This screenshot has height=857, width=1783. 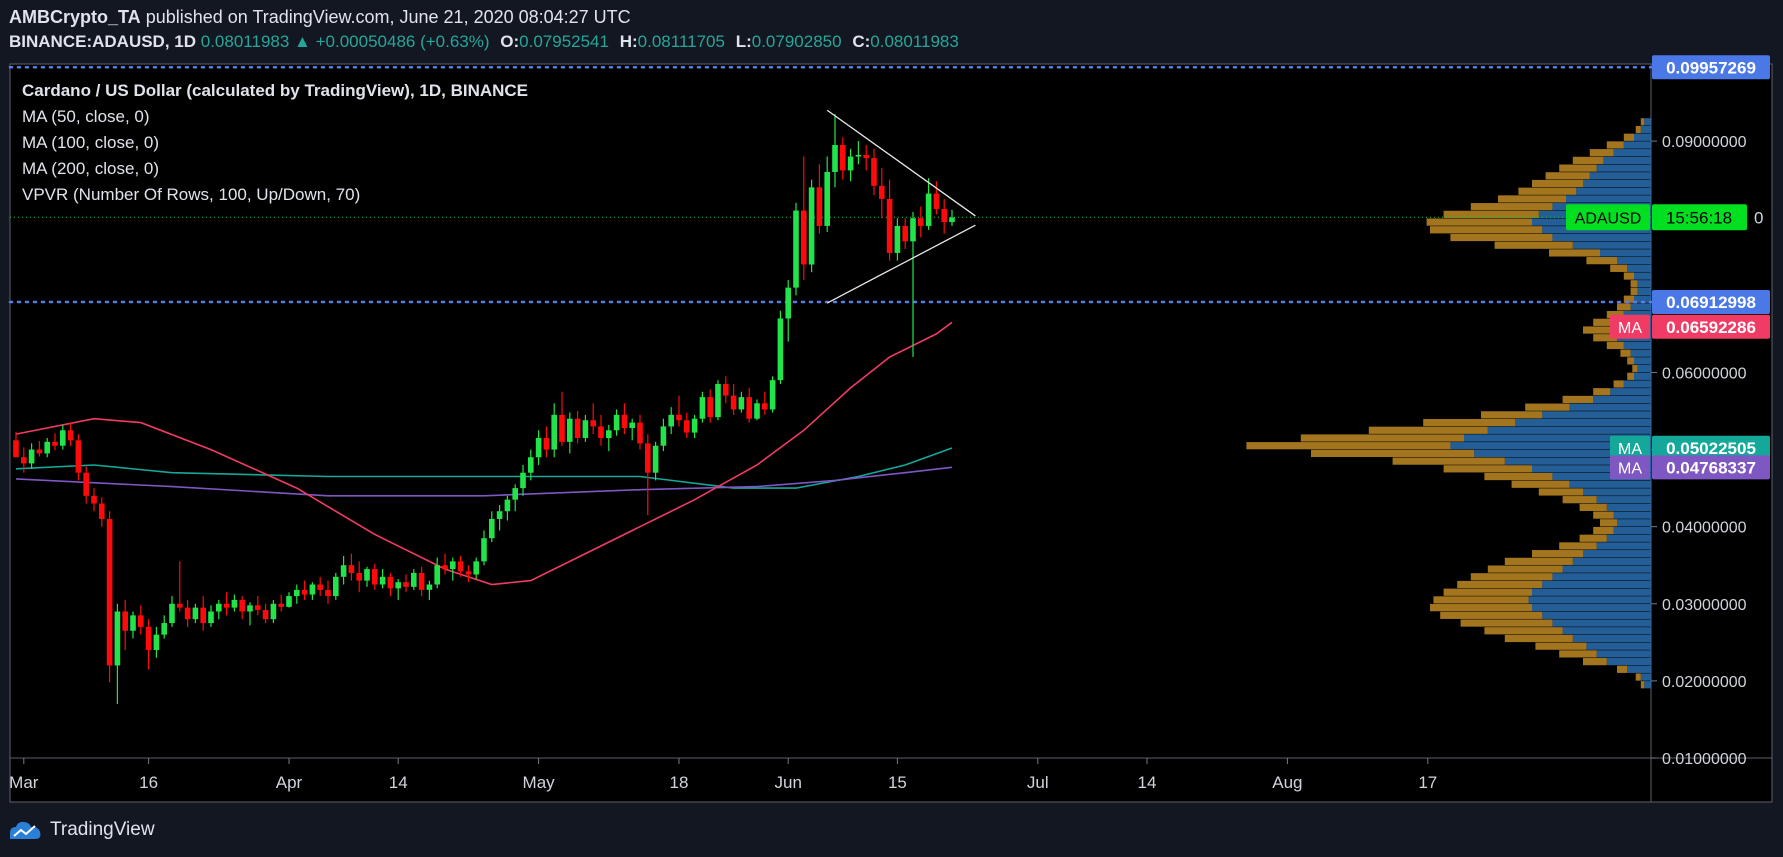 I want to click on time-tick-label: 15, so click(x=897, y=782).